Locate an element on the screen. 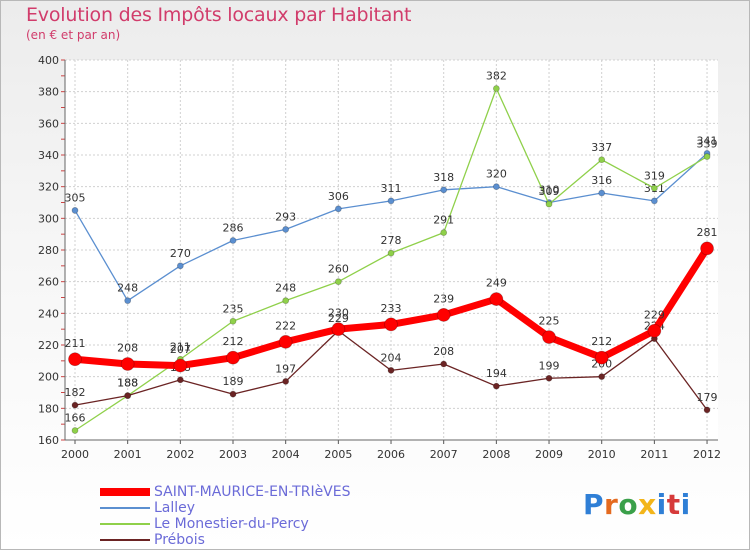  y-tick-label: 220 is located at coordinates (48, 345).